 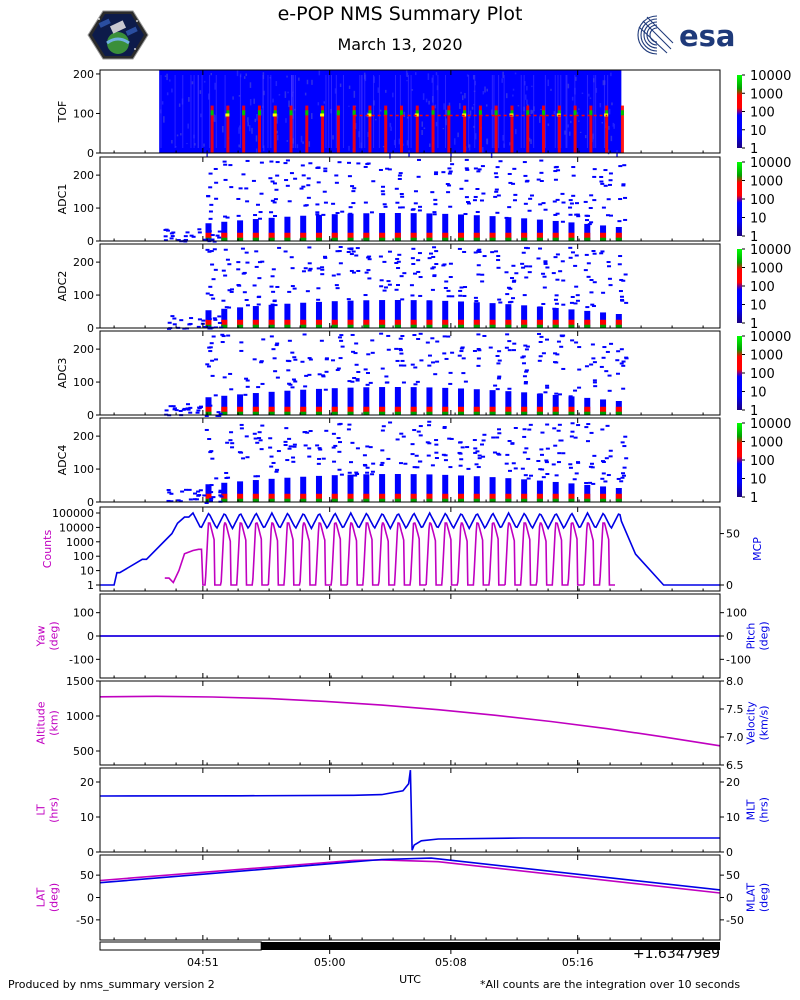 I want to click on colorbar-tick-label: 1000, so click(x=766, y=94).